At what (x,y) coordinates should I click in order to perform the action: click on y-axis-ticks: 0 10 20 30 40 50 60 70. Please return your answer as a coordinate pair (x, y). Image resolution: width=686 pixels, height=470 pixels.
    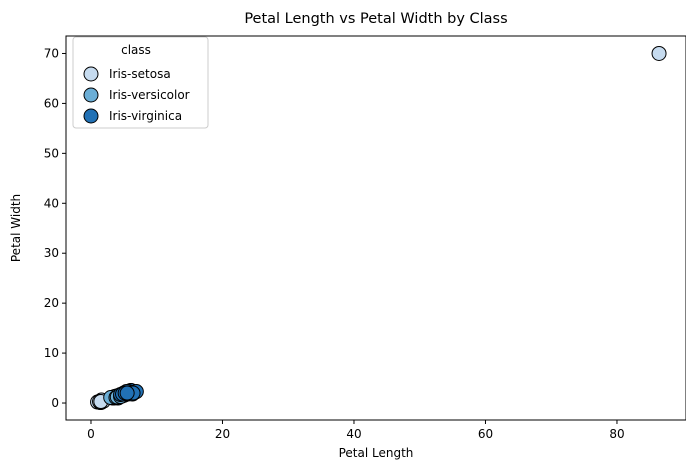
    Looking at the image, I should click on (55, 228).